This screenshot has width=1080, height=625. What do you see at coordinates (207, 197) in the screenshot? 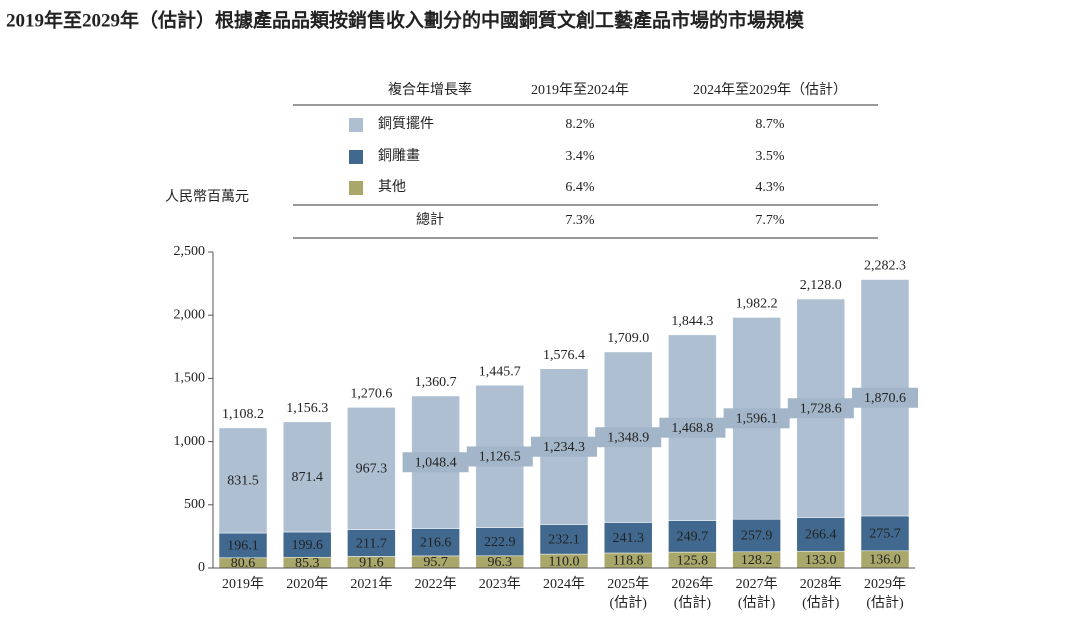
I see `y-axis-label: 人民幣百萬元` at bounding box center [207, 197].